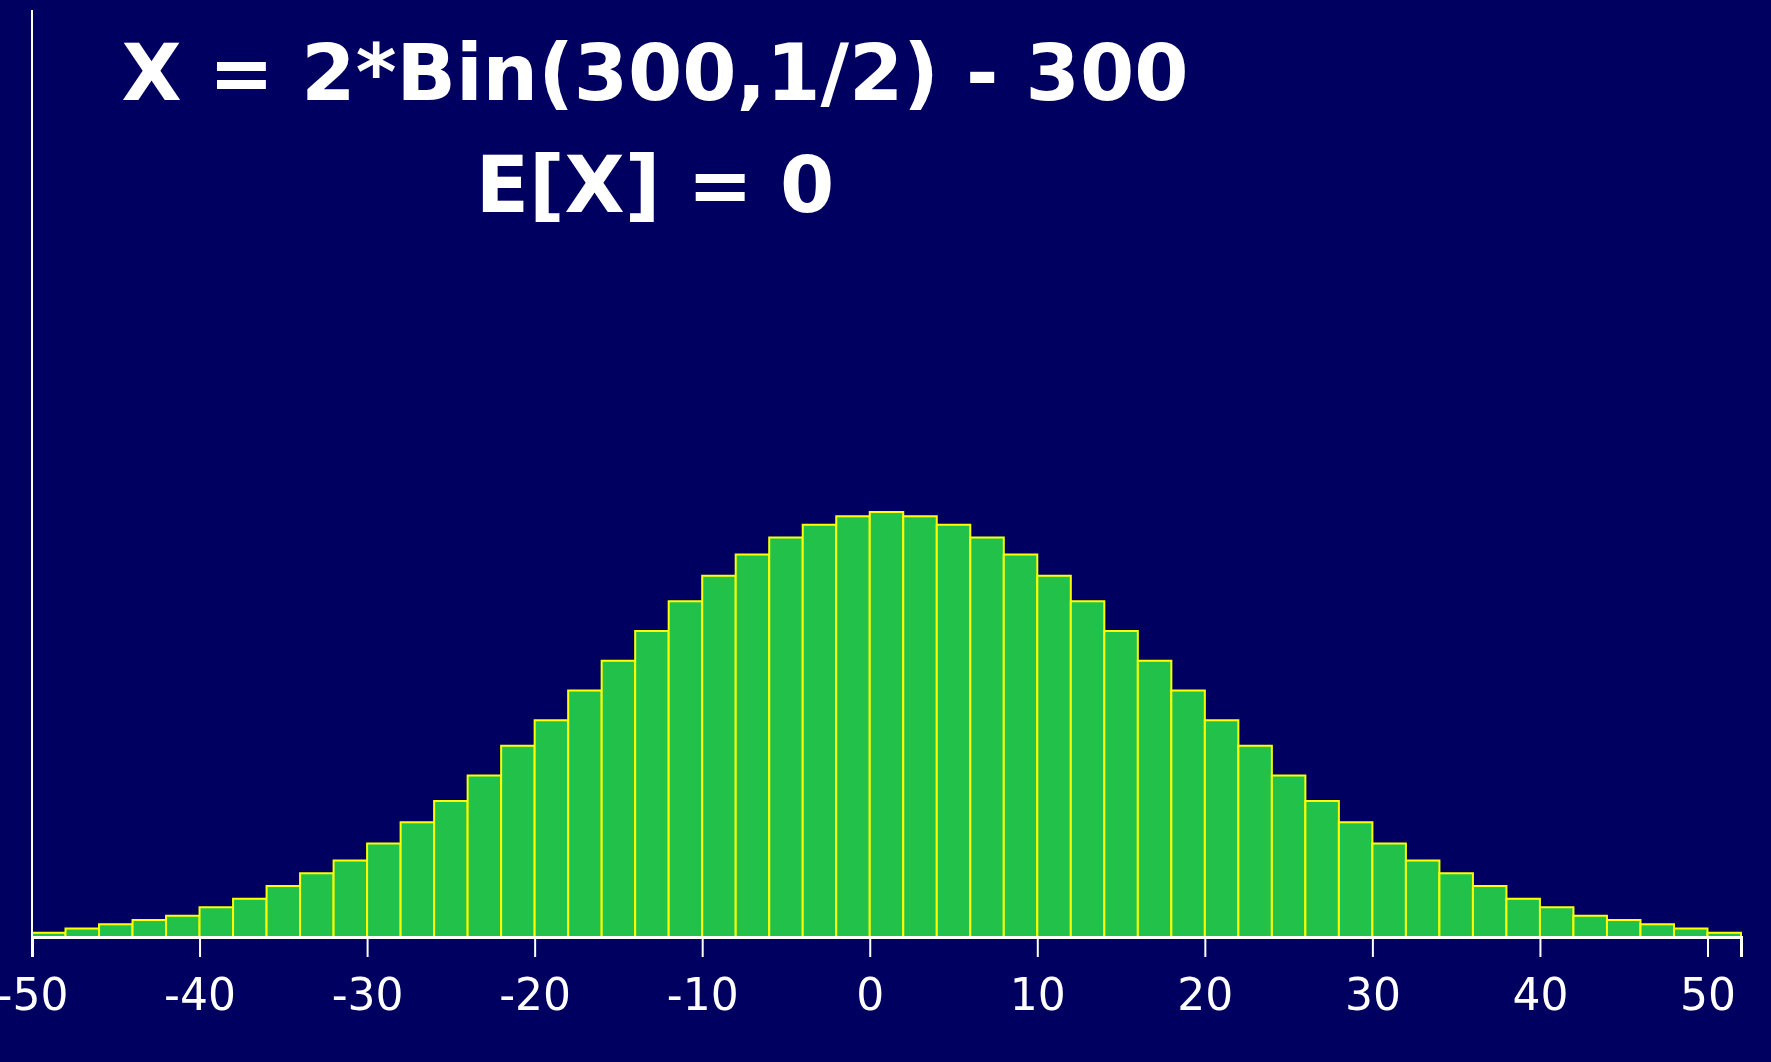 The image size is (1771, 1062). Describe the element at coordinates (1205, 995) in the screenshot. I see `x-tick-label: 20` at that location.